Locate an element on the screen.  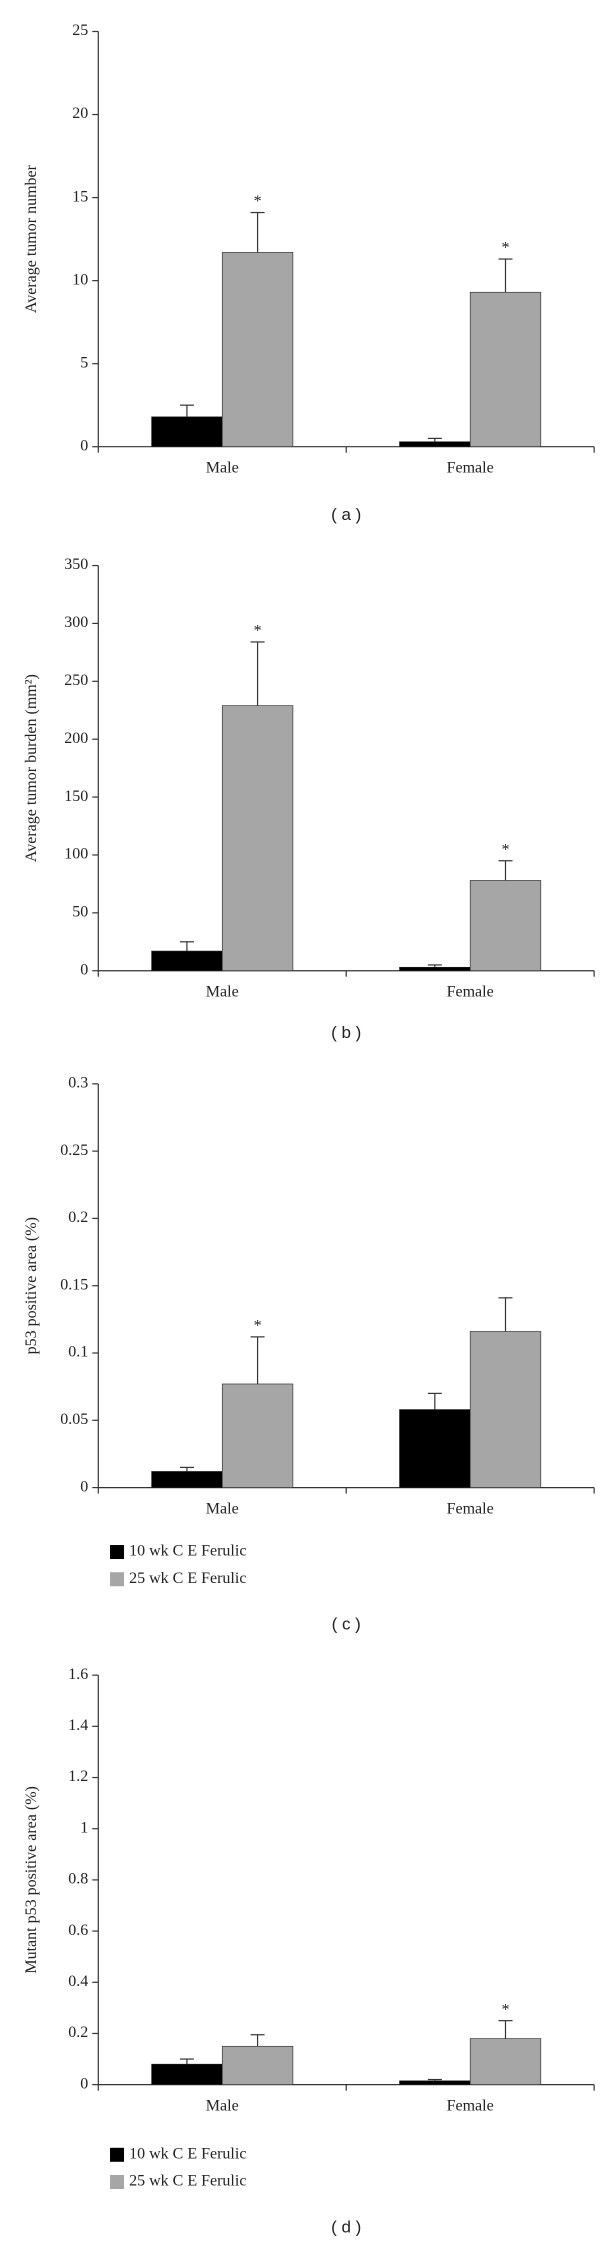
y-tick-label: 15 is located at coordinates (80, 196).